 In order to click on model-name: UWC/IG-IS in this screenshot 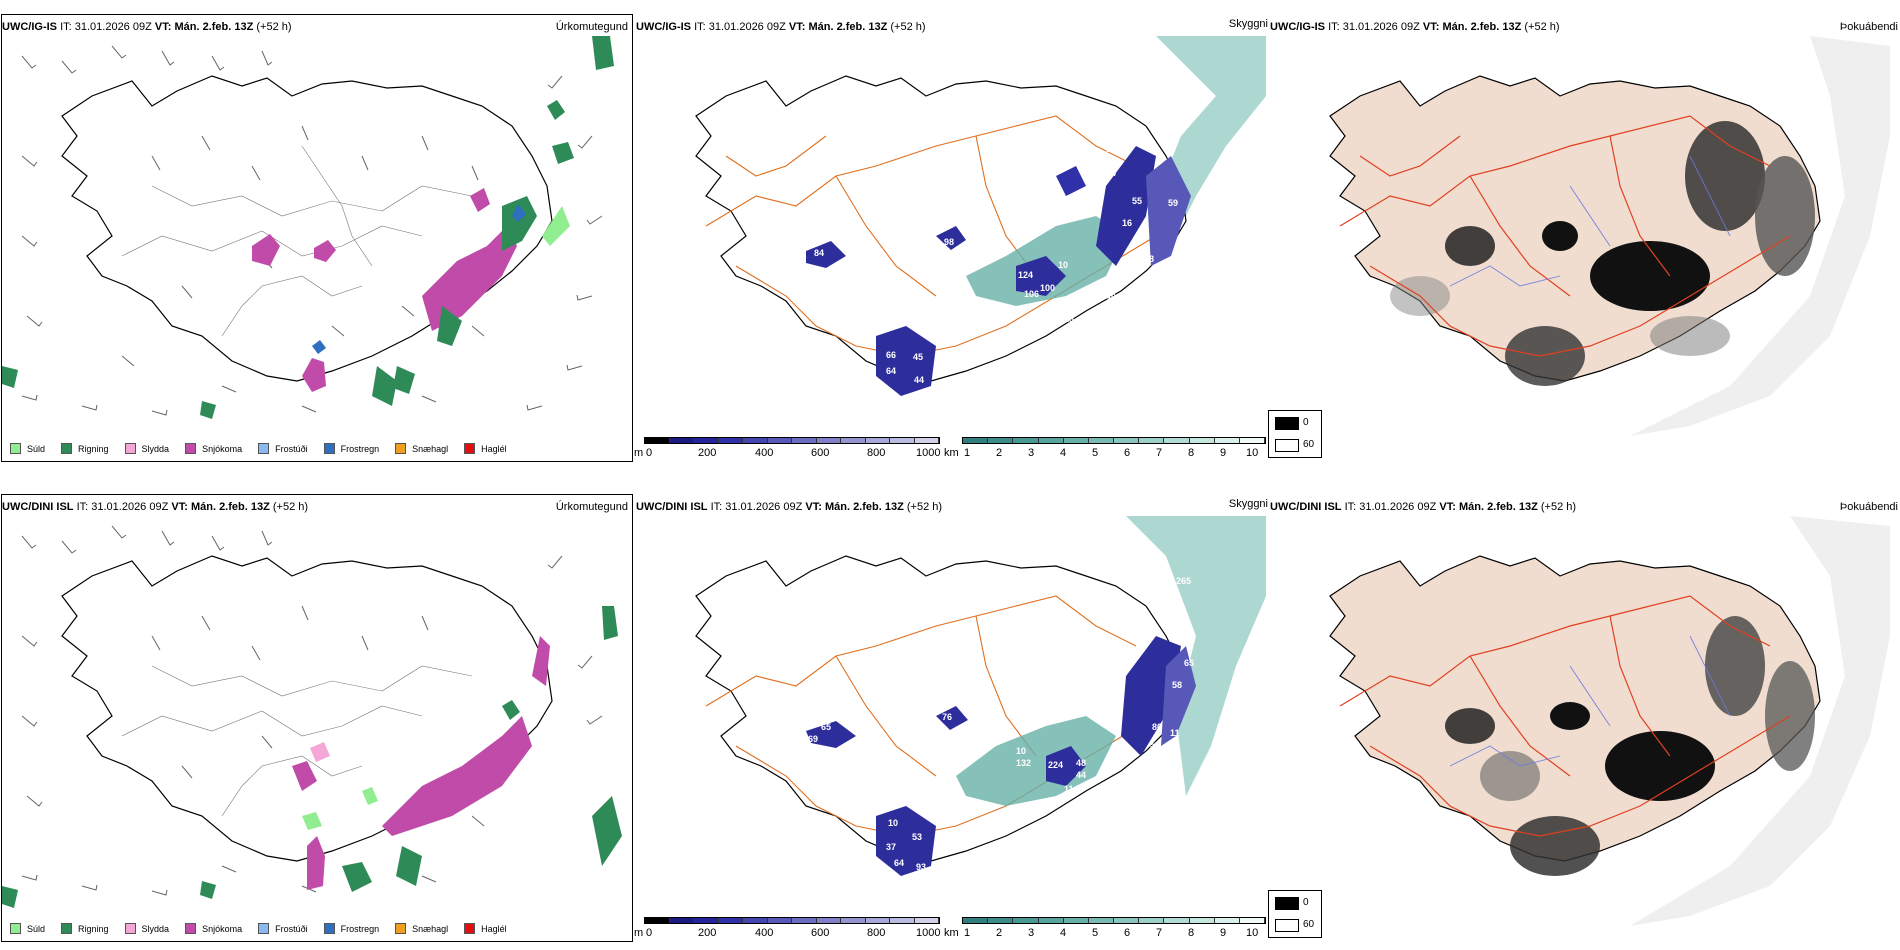, I will do `click(29, 27)`.